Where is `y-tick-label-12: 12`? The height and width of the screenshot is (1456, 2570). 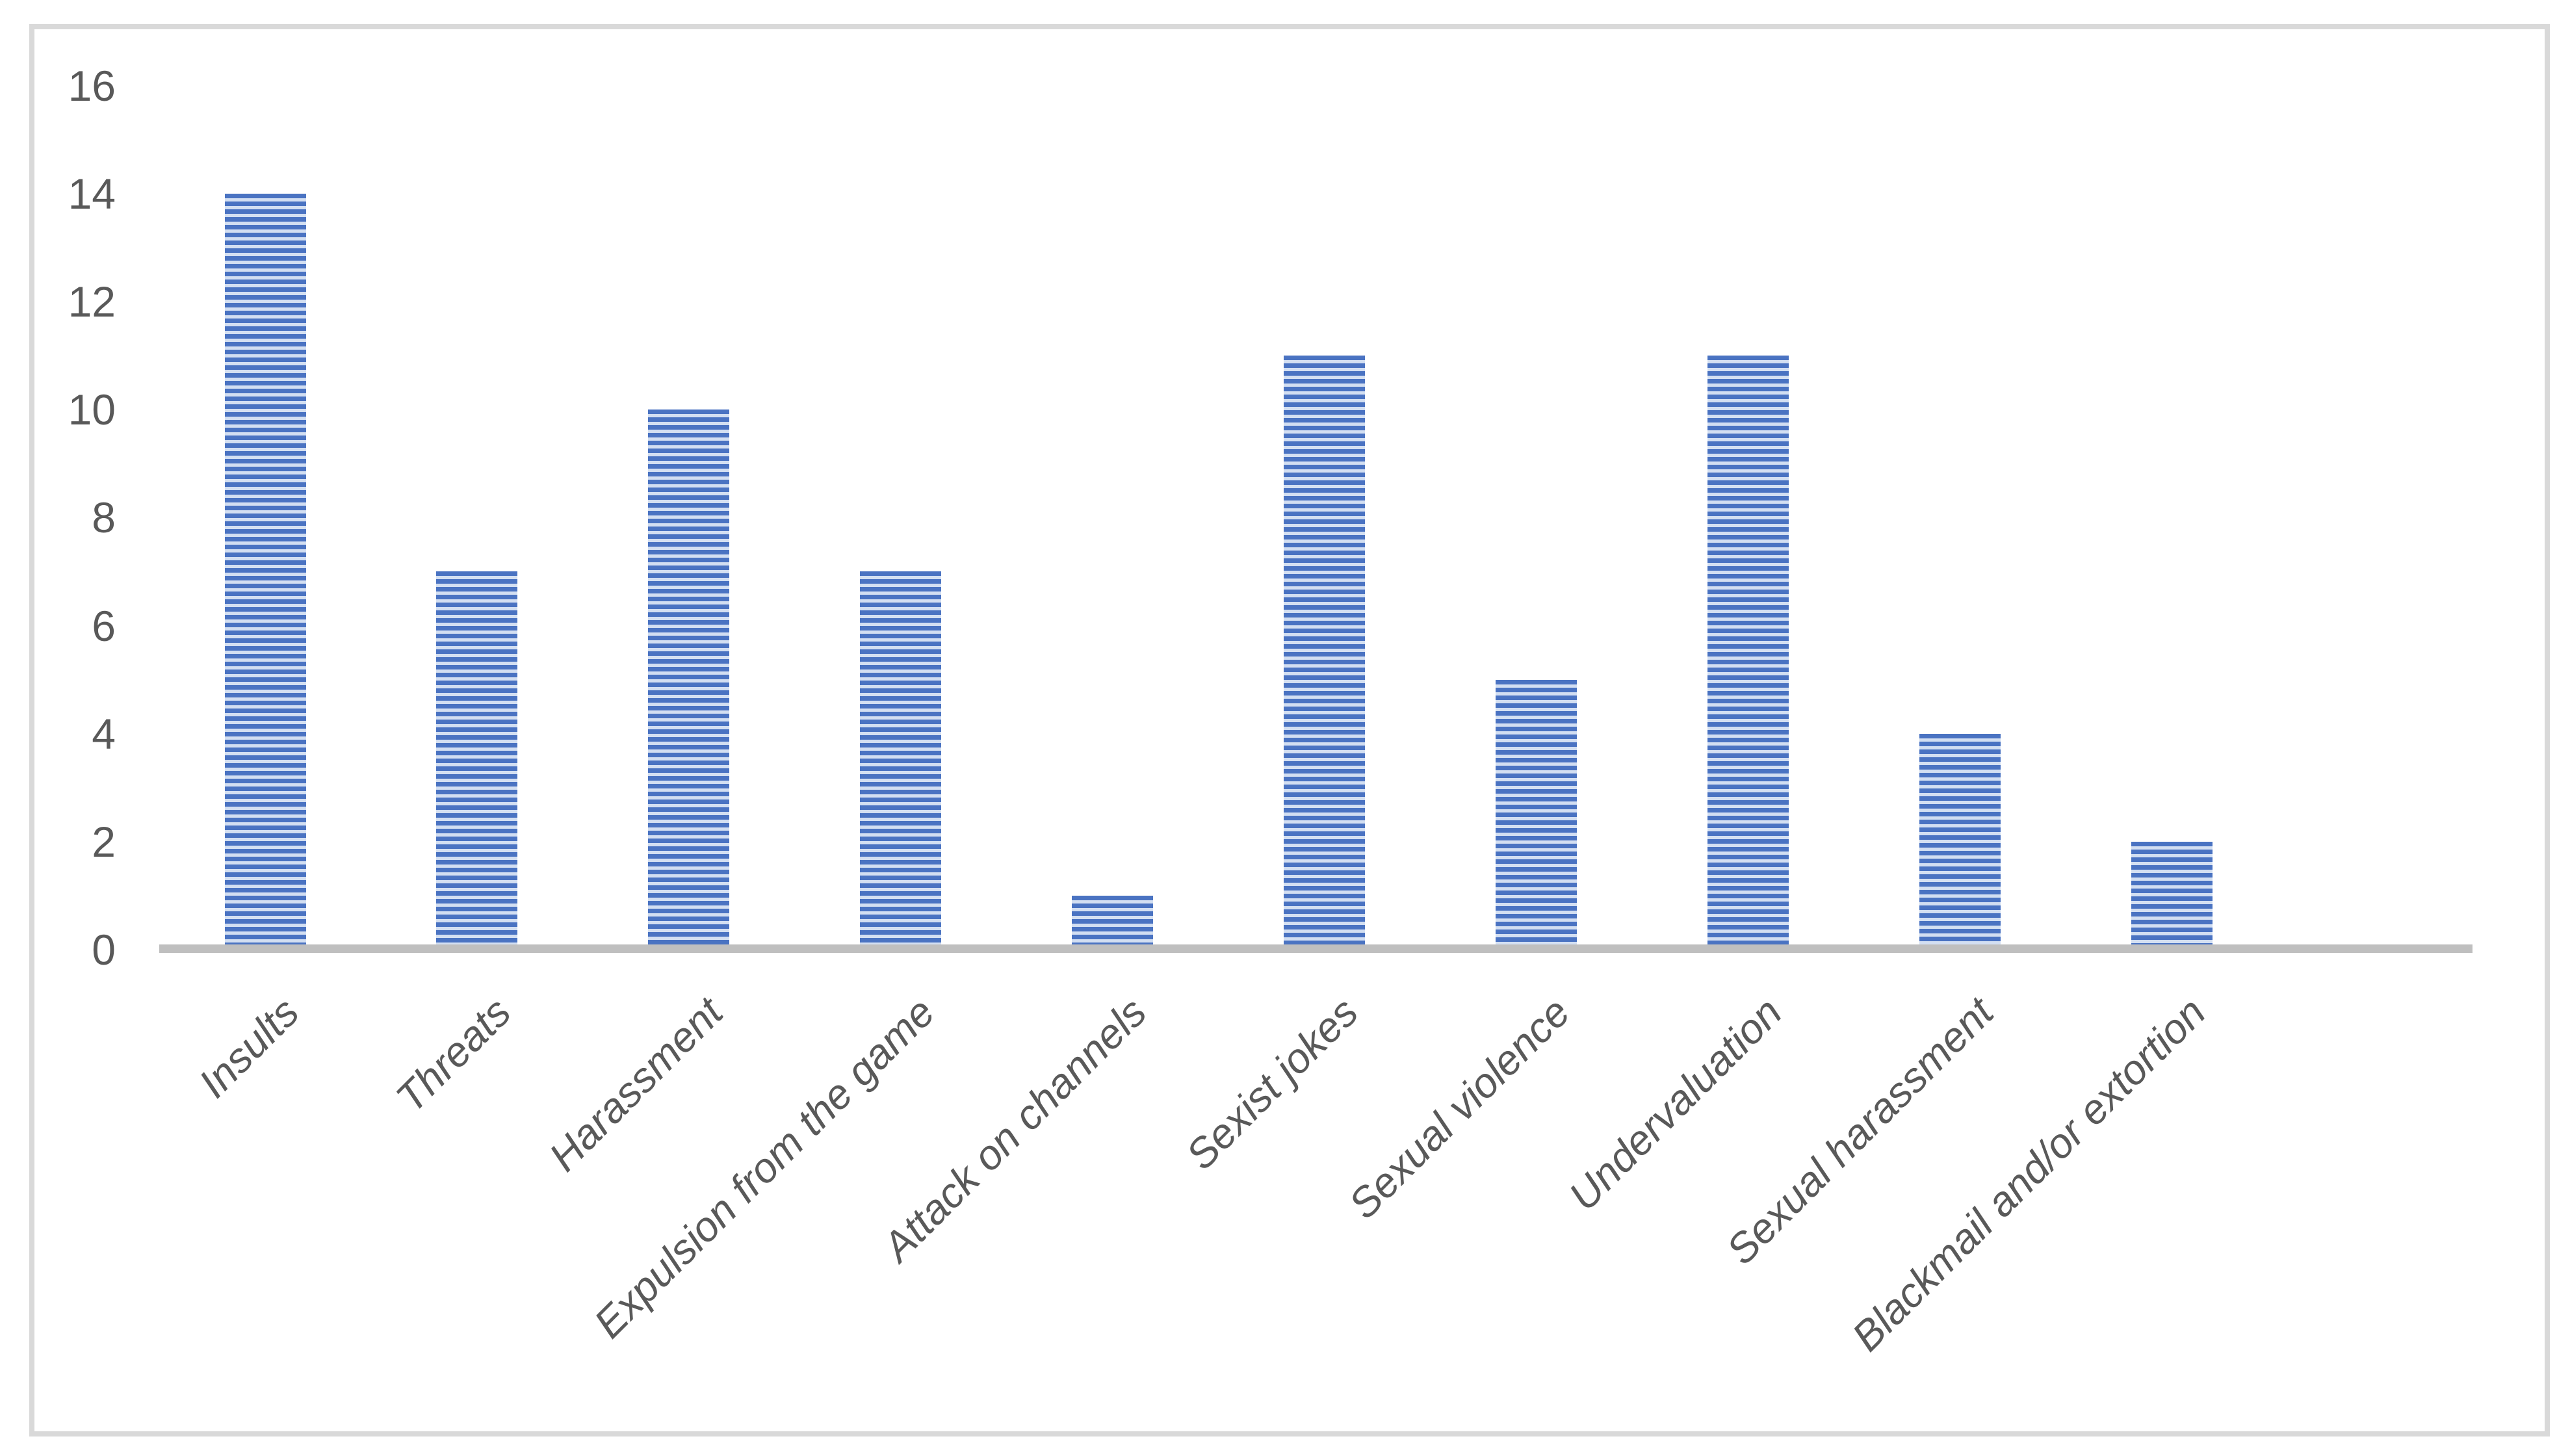
y-tick-label-12: 12 is located at coordinates (92, 302).